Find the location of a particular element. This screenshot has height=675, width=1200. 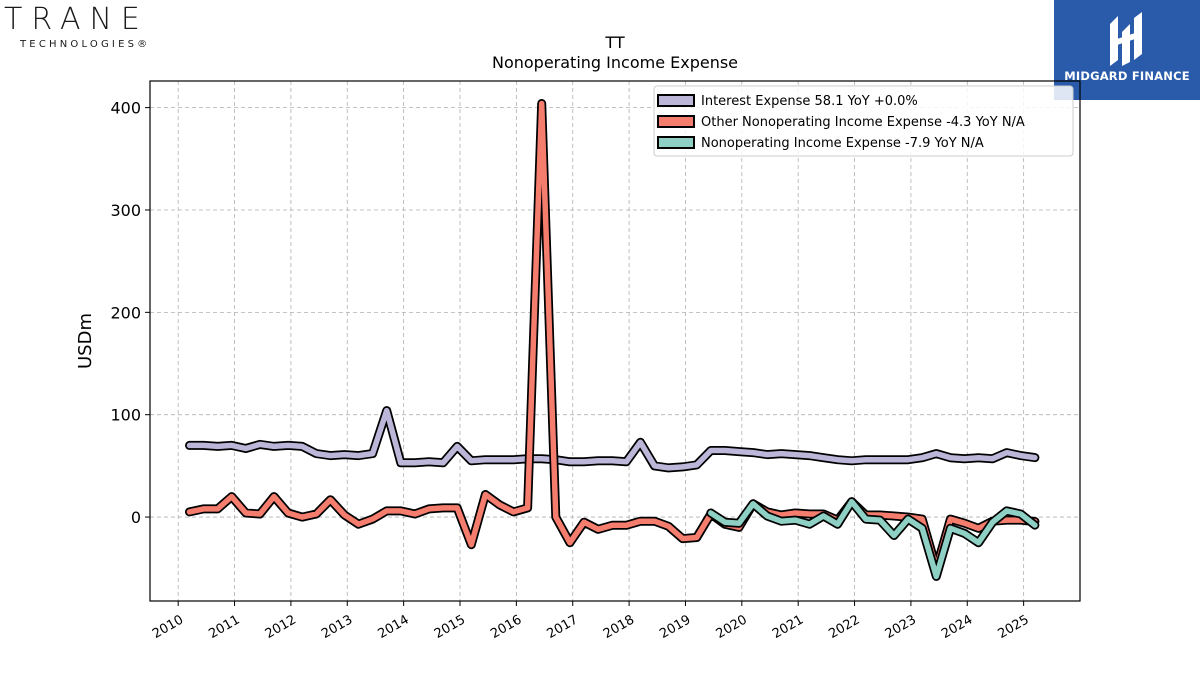

y-tick-label: 0 is located at coordinates (136, 517).